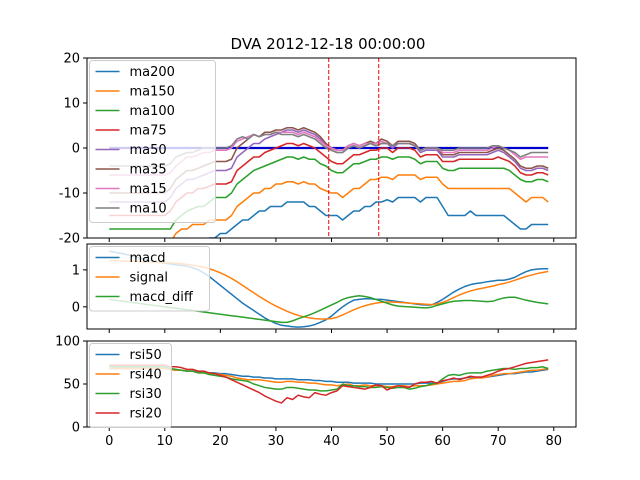 The width and height of the screenshot is (640, 480). I want to click on legend-label: ma15, so click(148, 189).